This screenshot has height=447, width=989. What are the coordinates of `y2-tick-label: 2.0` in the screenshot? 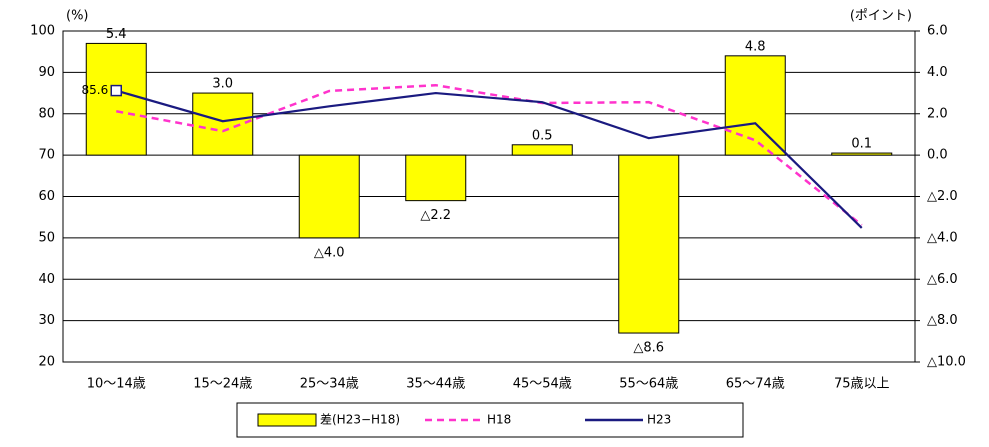 It's located at (937, 113).